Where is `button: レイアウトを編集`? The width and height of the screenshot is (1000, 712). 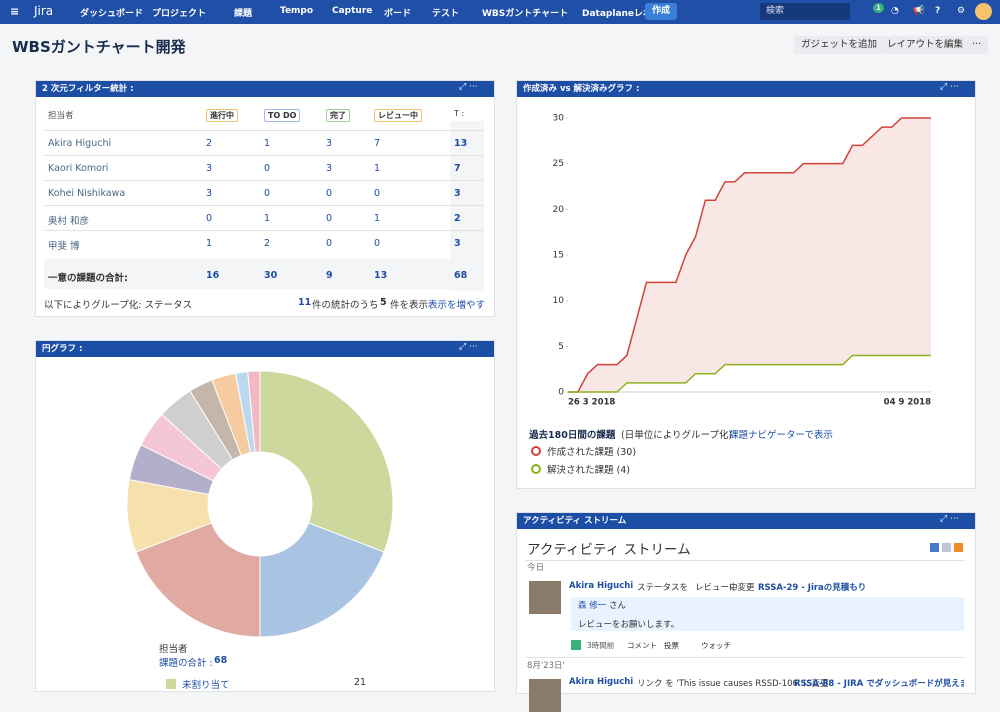
button: レイアウトを編集 is located at coordinates (925, 45).